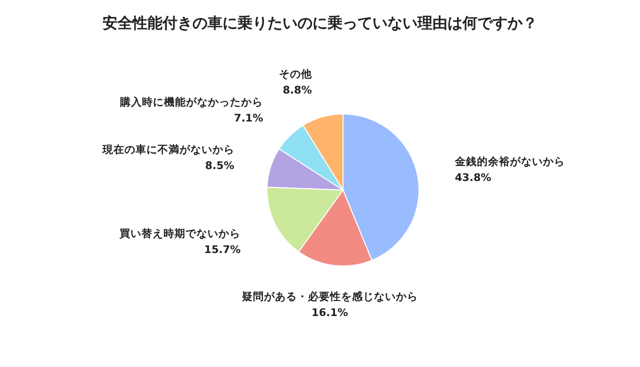  Describe the element at coordinates (179, 233) in the screenshot. I see `slice-label: 買い替え時期でないから` at that location.